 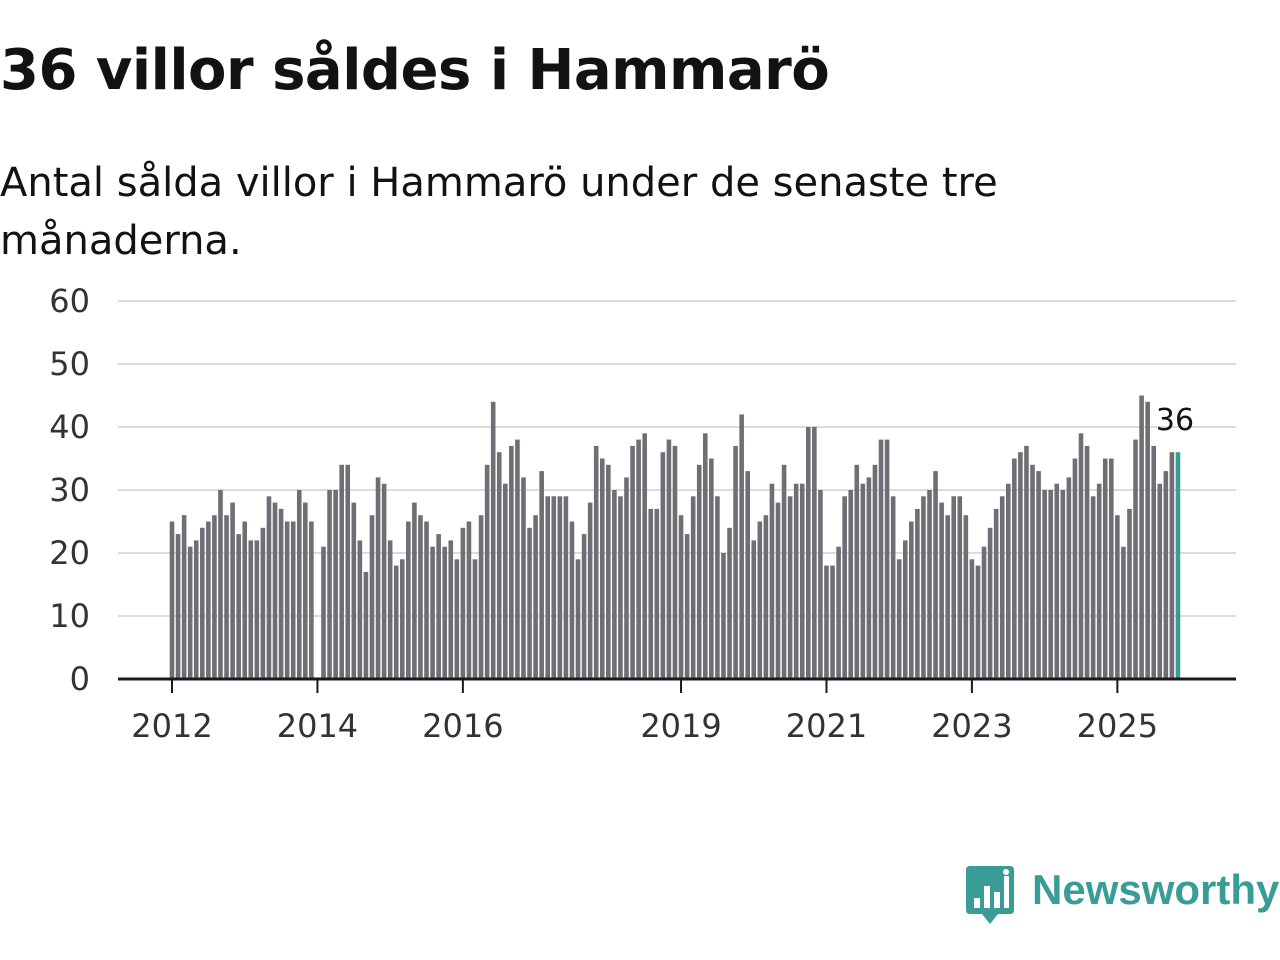 I want to click on y-tick-label-20: 20, so click(x=69, y=553).